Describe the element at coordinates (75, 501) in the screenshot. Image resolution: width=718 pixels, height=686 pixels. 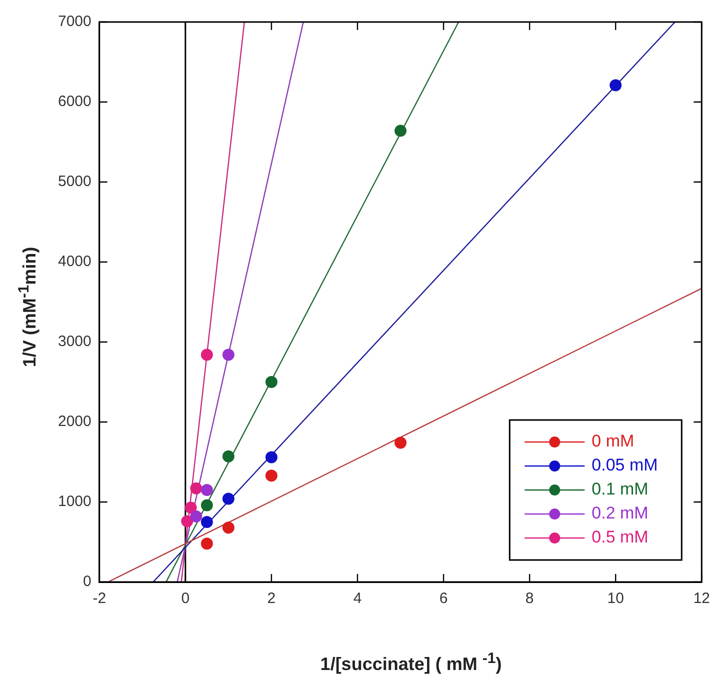
I see `y-tick-label: 1000` at that location.